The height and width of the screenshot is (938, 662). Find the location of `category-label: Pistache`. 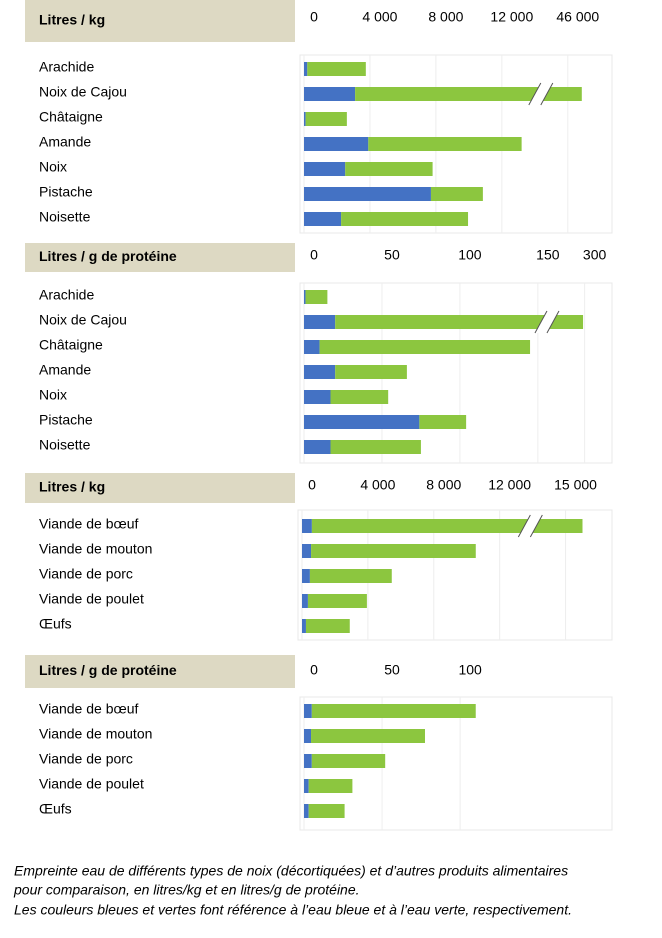

category-label: Pistache is located at coordinates (66, 192).